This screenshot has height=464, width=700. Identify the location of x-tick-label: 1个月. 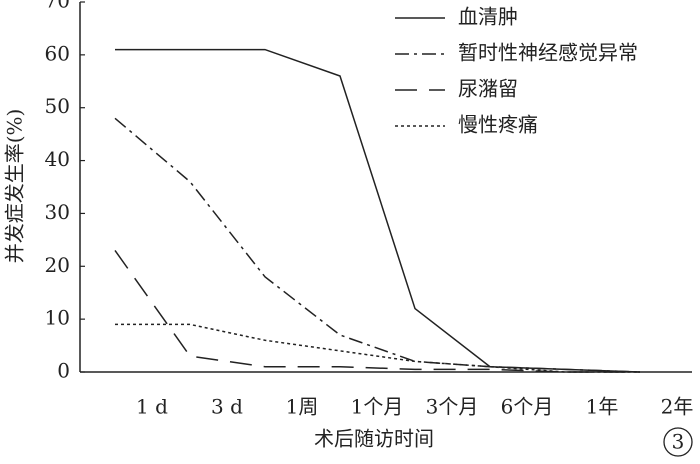
(377, 407).